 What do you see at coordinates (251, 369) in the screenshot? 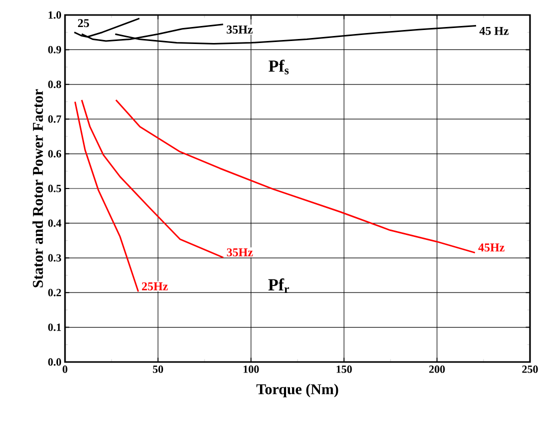
I see `x-tick-label: 100` at bounding box center [251, 369].